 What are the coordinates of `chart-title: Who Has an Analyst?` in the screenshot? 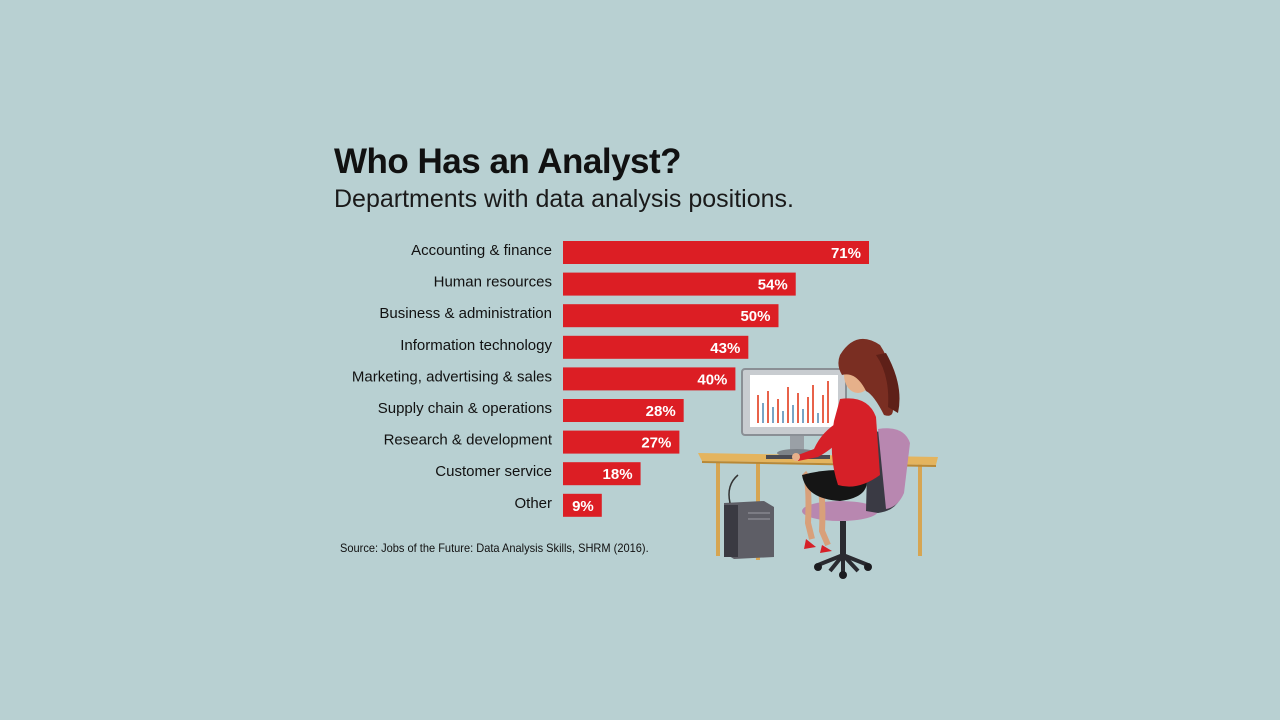 It's located at (508, 161).